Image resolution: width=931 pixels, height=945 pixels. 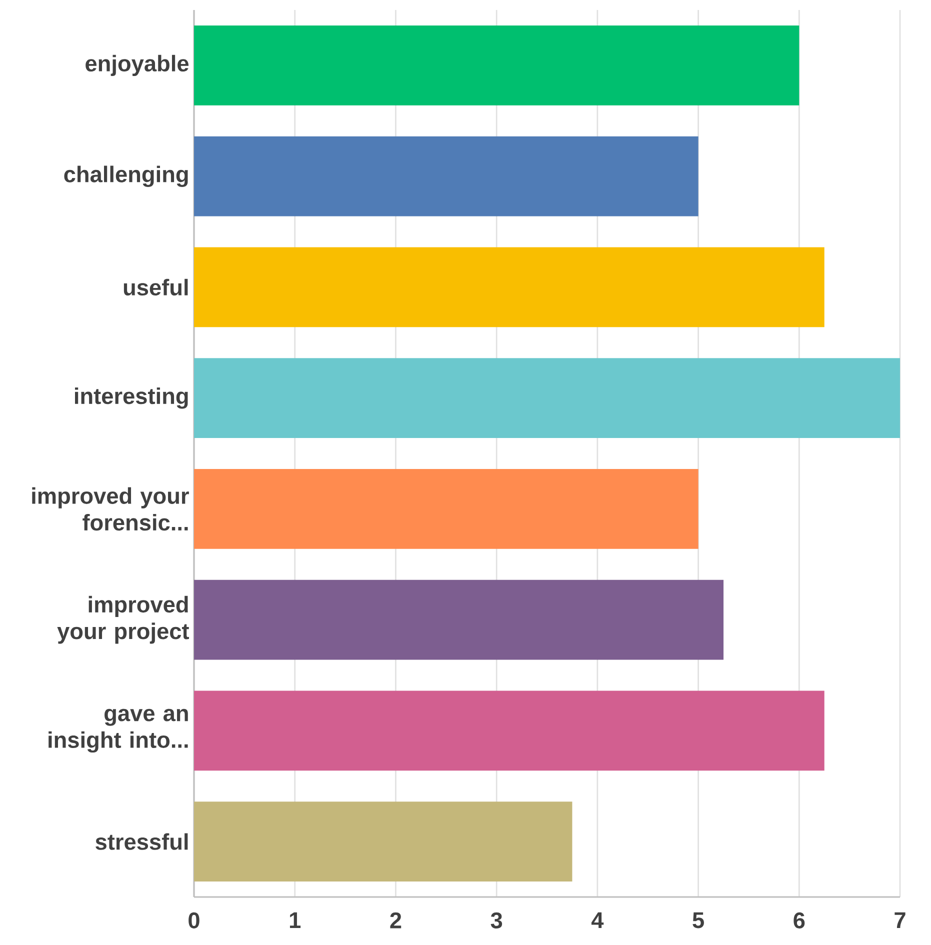 I want to click on x-tick-label: 5, so click(x=698, y=920).